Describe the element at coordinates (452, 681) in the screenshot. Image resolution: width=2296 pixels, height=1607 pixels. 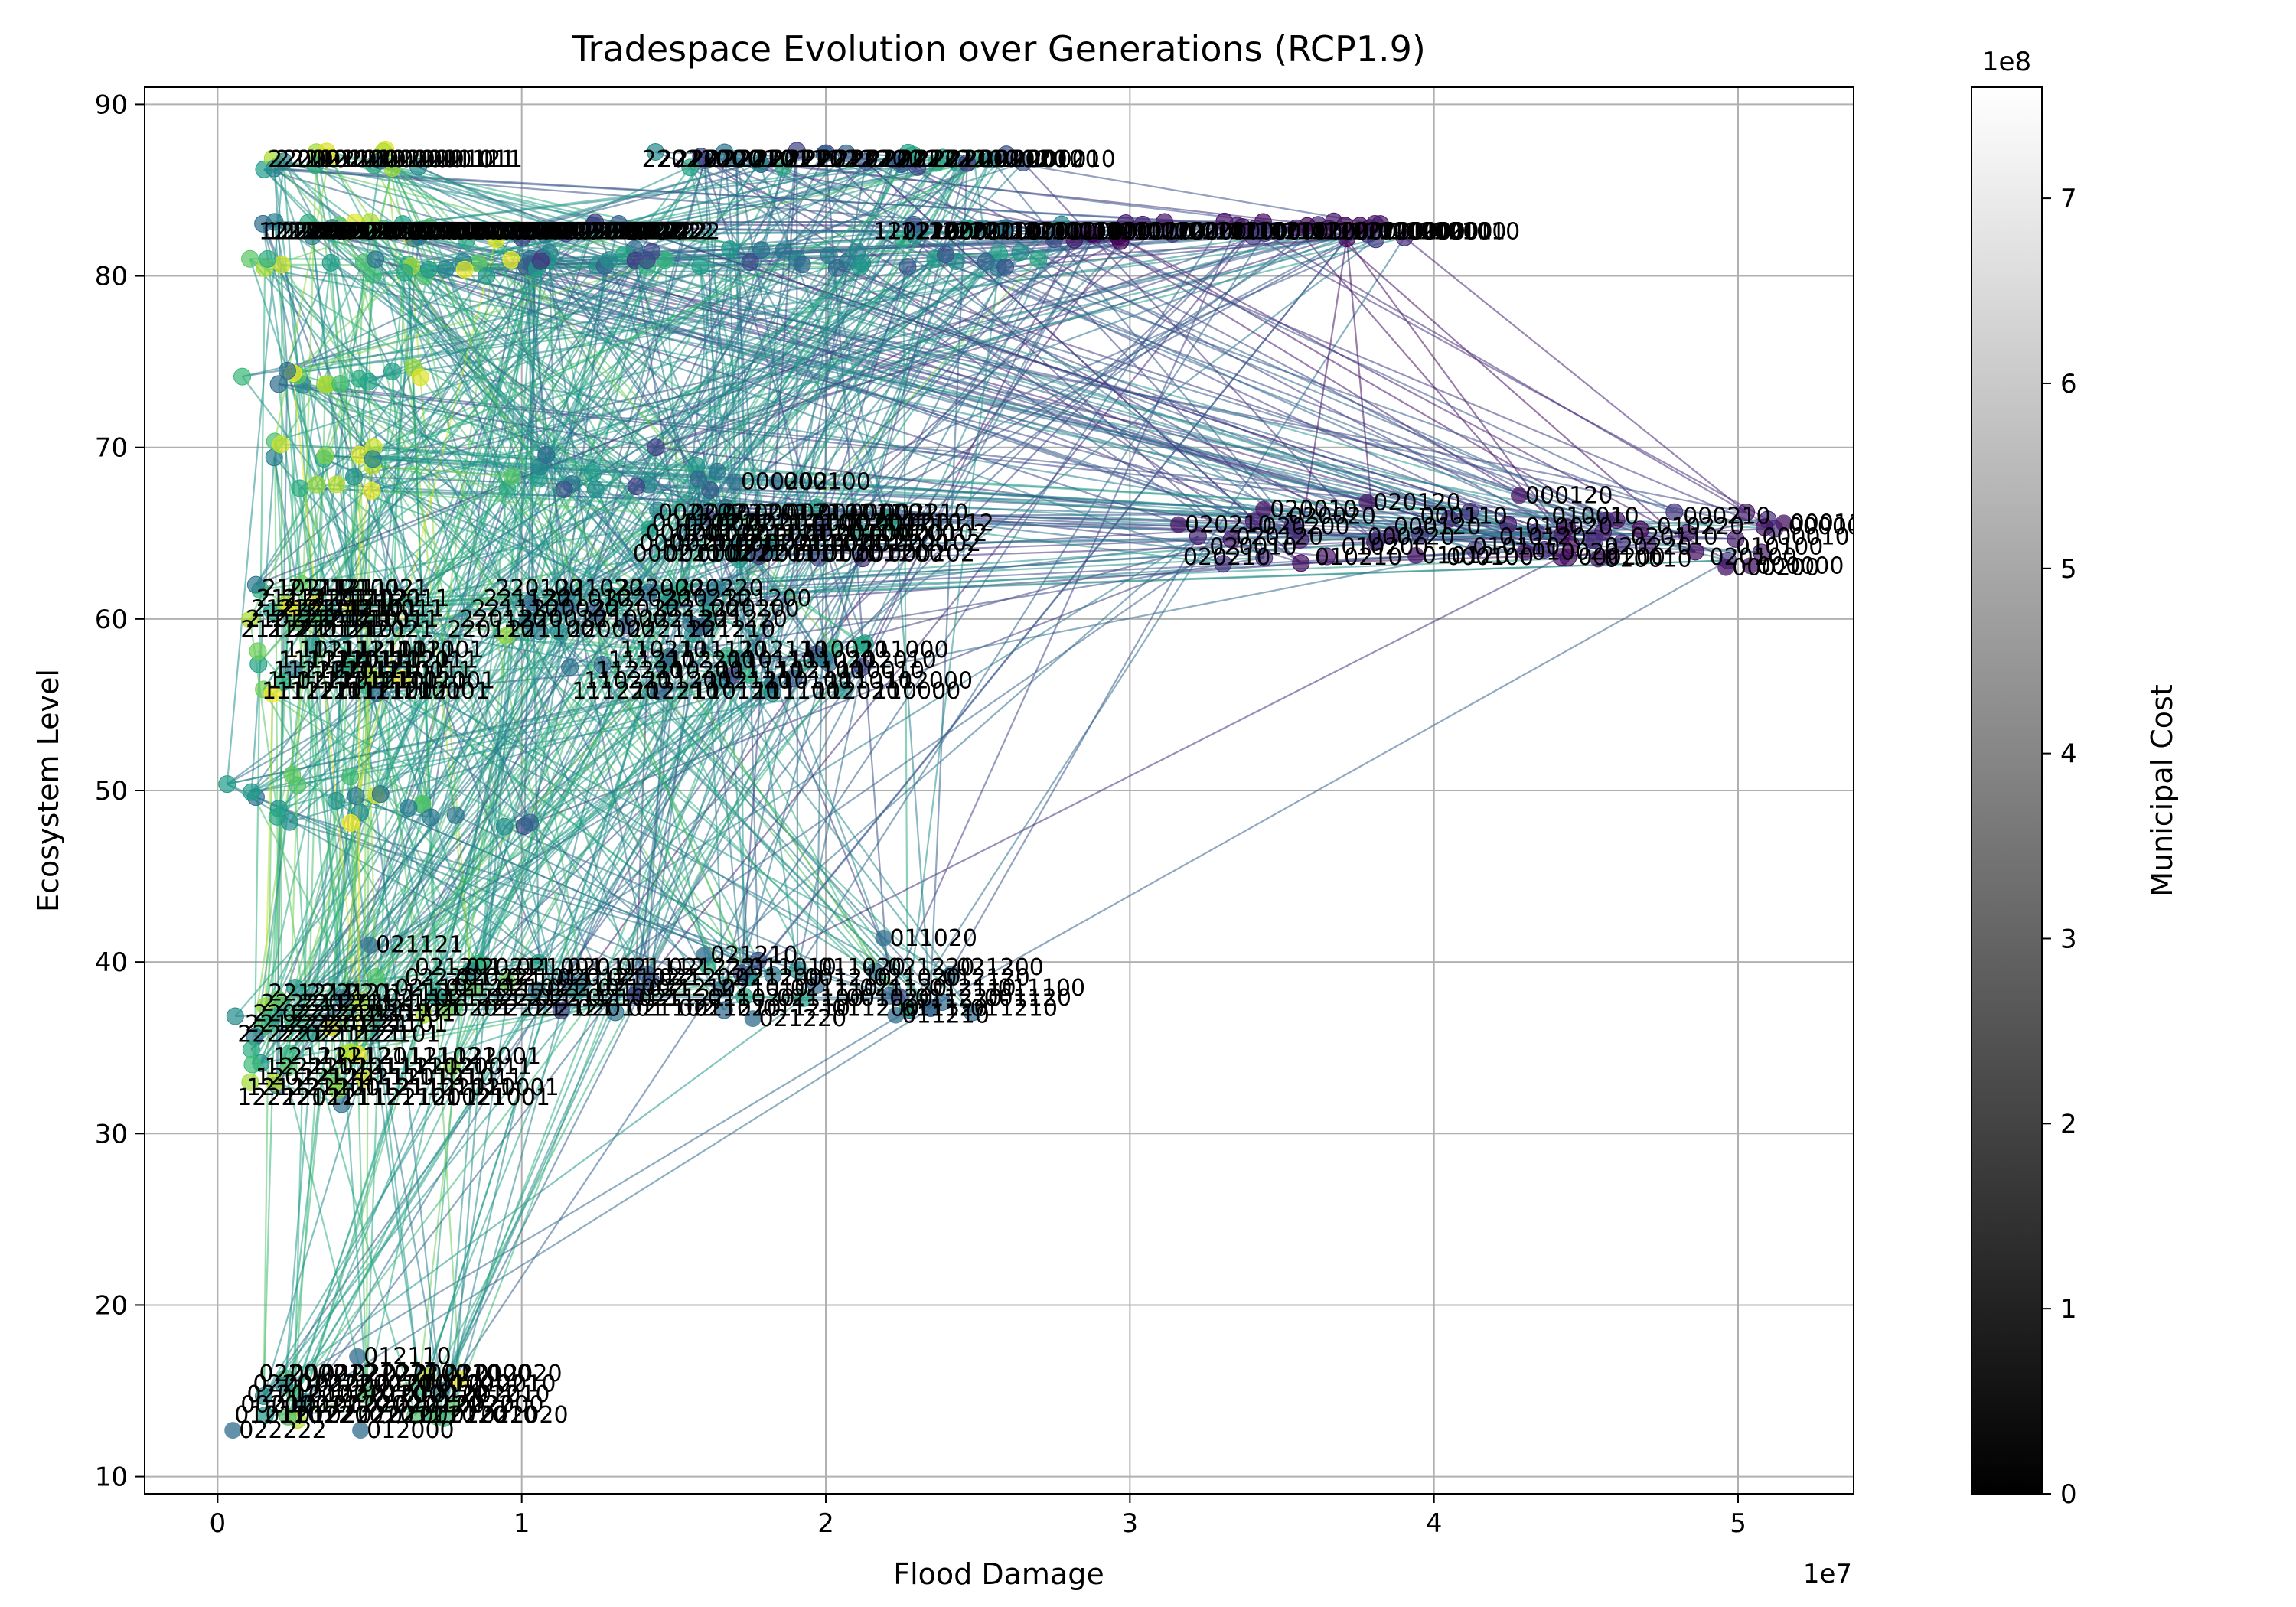
I see `point-label: 112001` at that location.